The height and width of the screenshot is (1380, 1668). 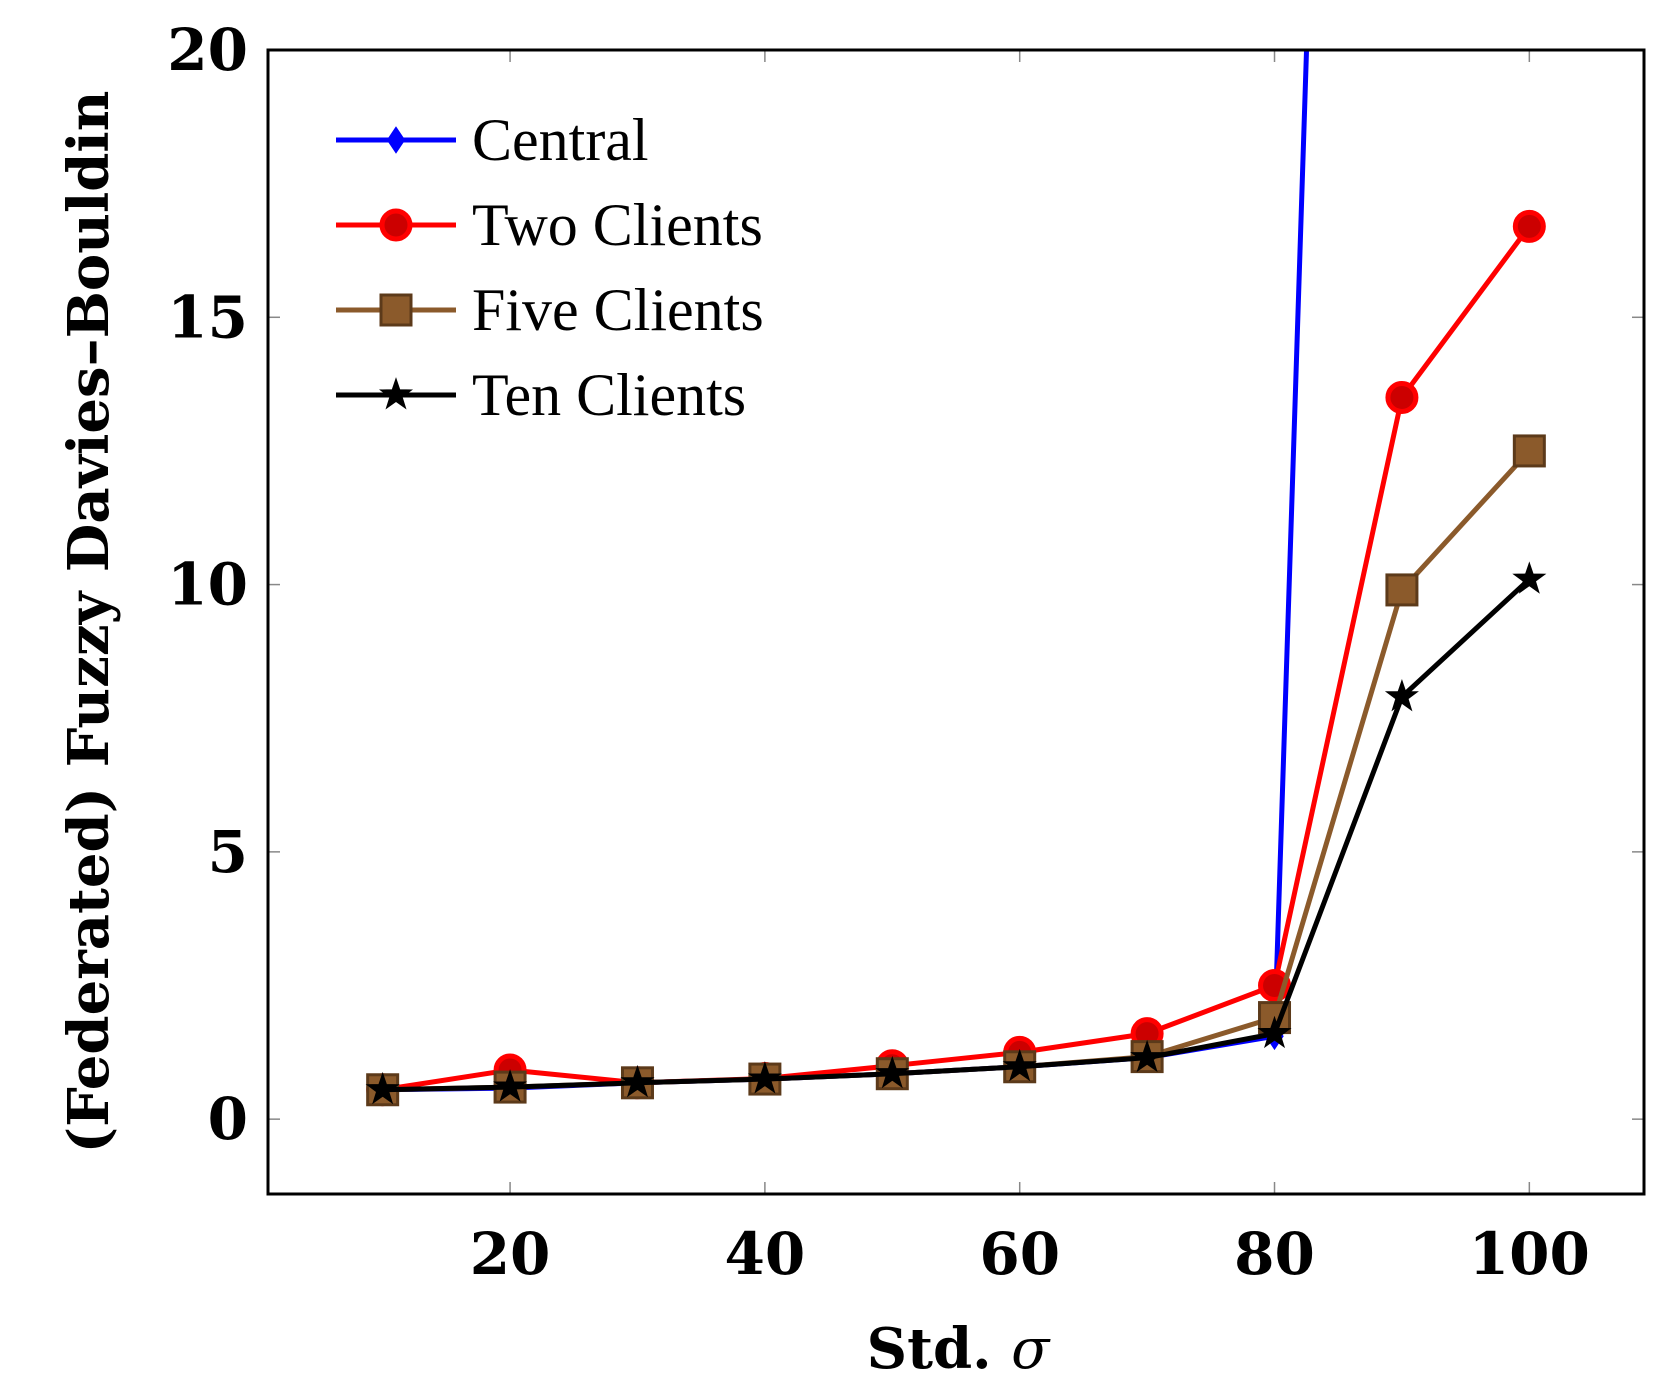 What do you see at coordinates (207, 585) in the screenshot?
I see `y-tick-label: 10` at bounding box center [207, 585].